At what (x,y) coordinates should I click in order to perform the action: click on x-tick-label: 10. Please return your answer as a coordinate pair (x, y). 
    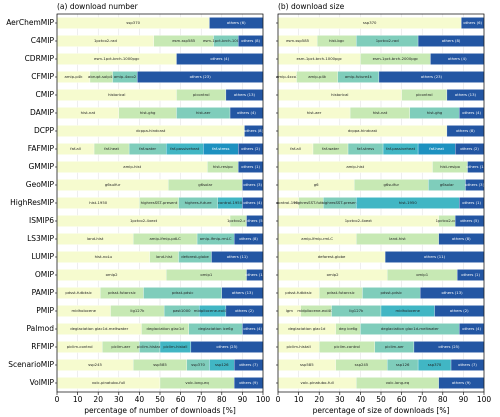
    Looking at the image, I should click on (78, 399).